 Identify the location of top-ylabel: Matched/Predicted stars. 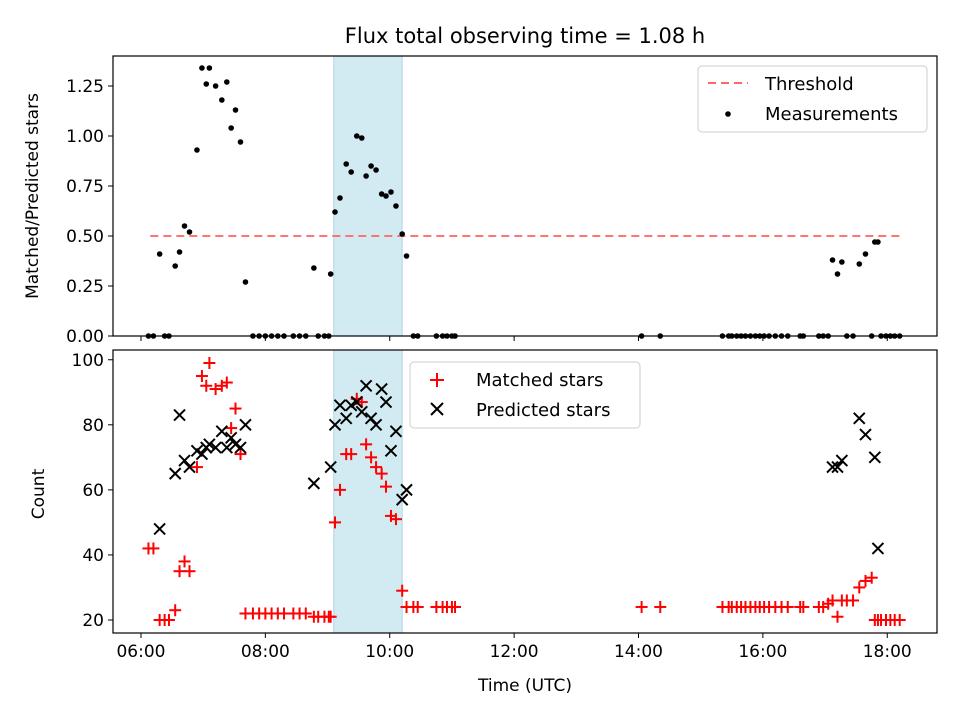
(33, 196).